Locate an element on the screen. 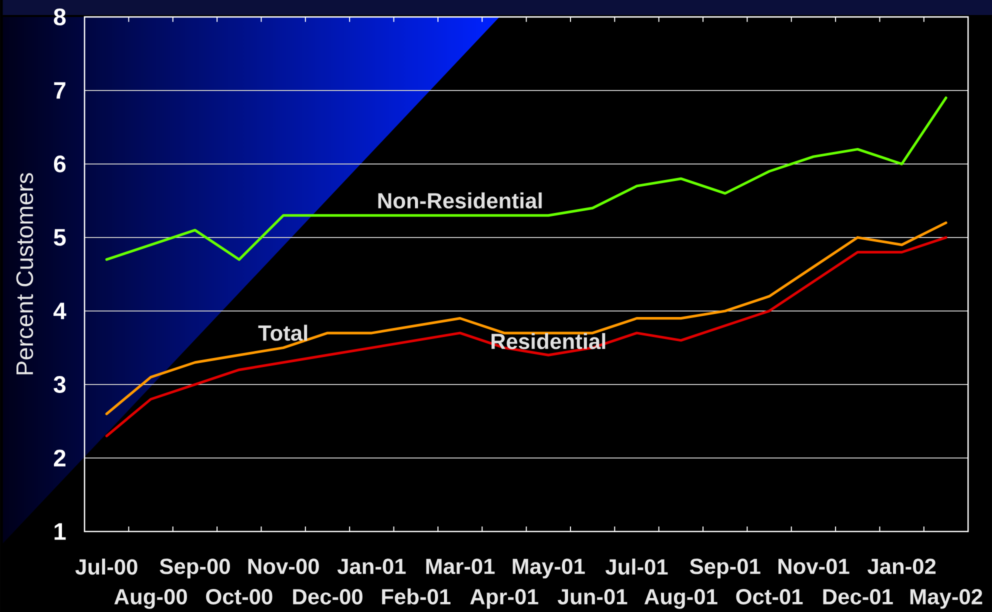  x-tick-label: Jul-01 is located at coordinates (636, 566).